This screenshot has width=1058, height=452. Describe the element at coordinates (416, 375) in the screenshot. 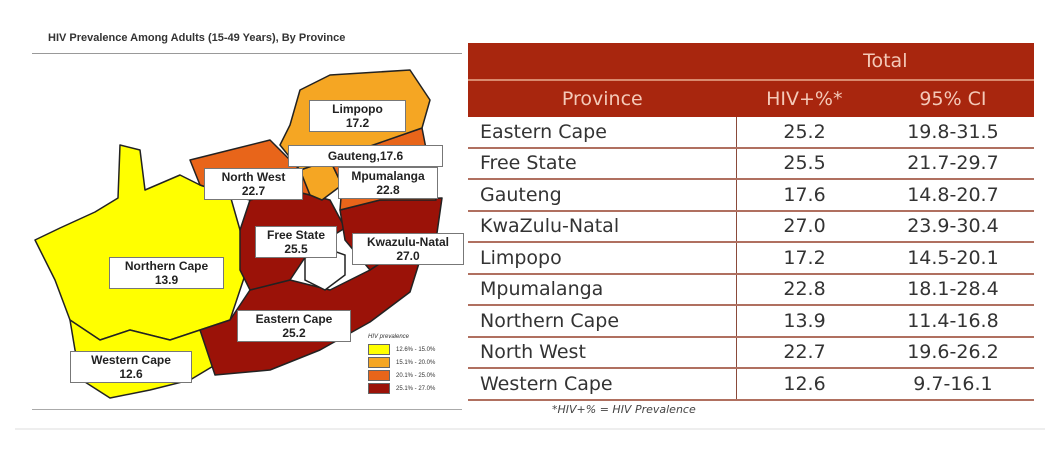

I see `legend-label: 20.1% - 25.0%` at that location.